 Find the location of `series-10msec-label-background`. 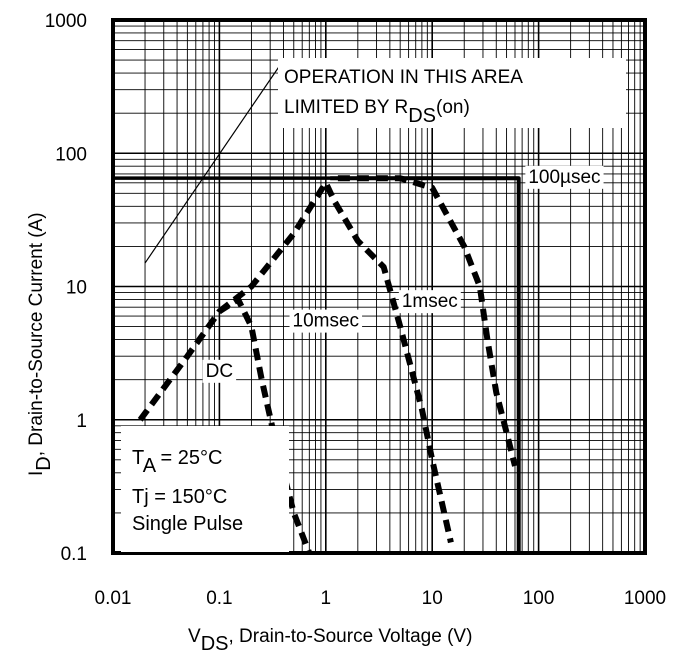

series-10msec-label-background is located at coordinates (326, 321).